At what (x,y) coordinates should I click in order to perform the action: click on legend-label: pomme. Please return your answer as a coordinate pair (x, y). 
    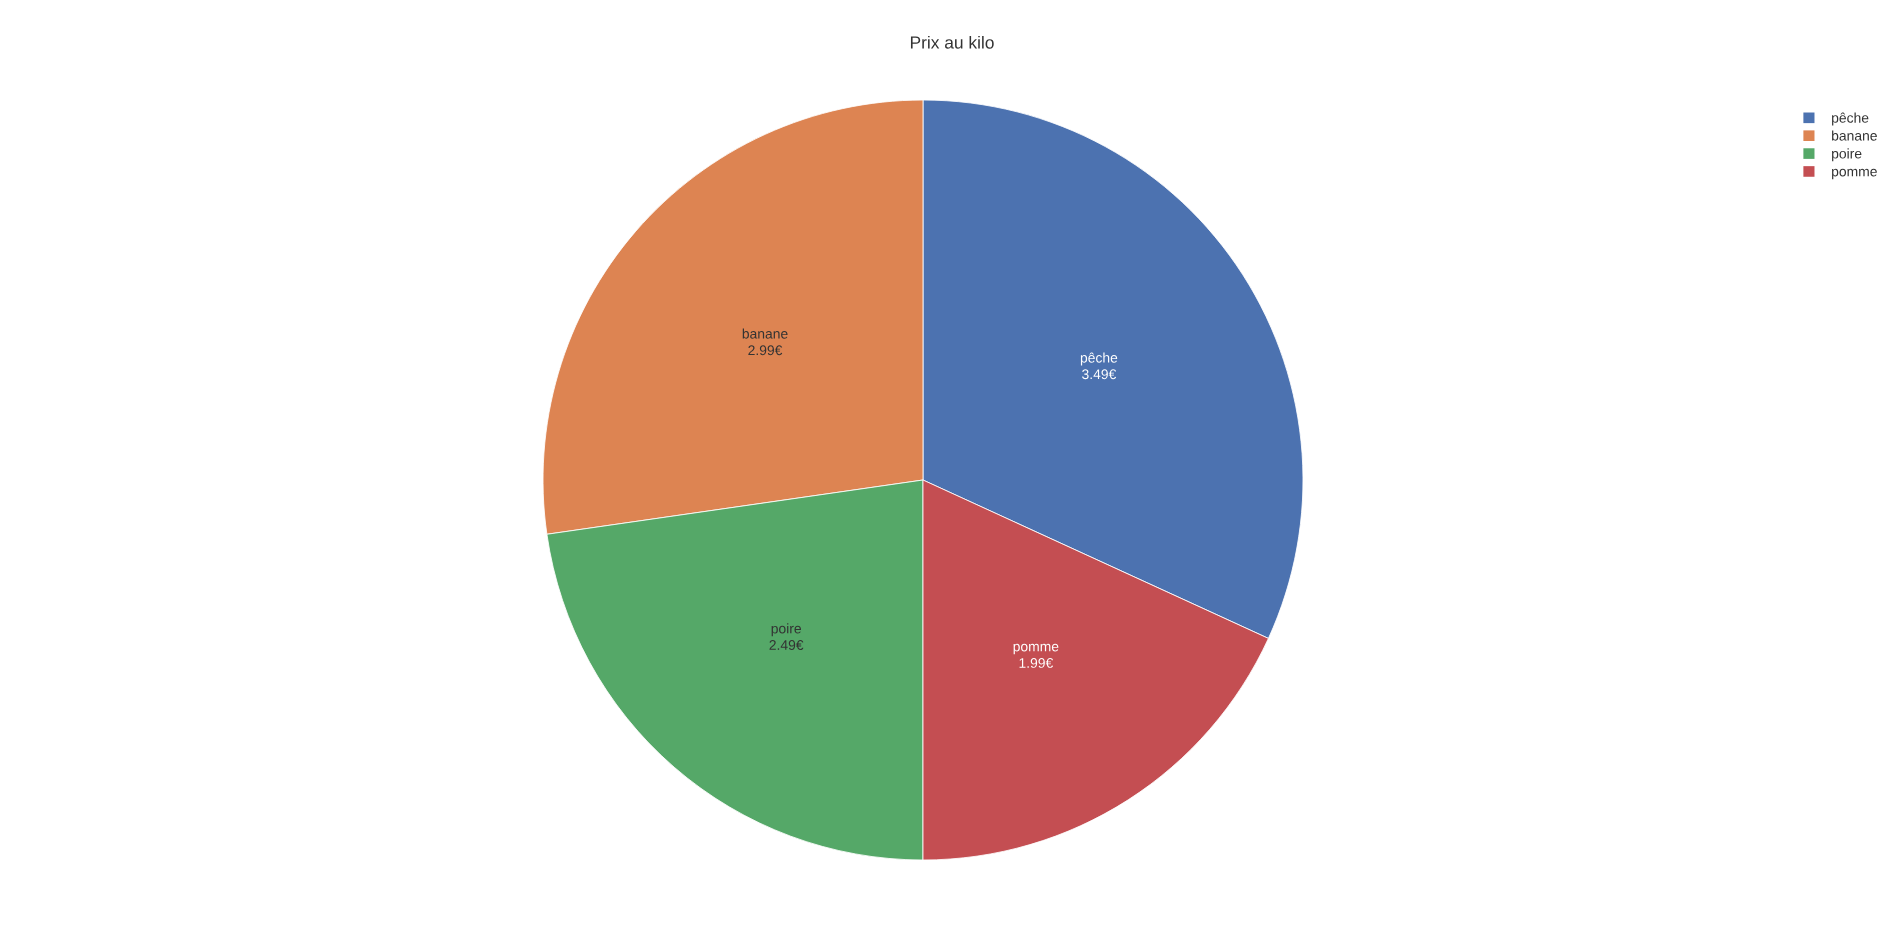
    Looking at the image, I should click on (1854, 174).